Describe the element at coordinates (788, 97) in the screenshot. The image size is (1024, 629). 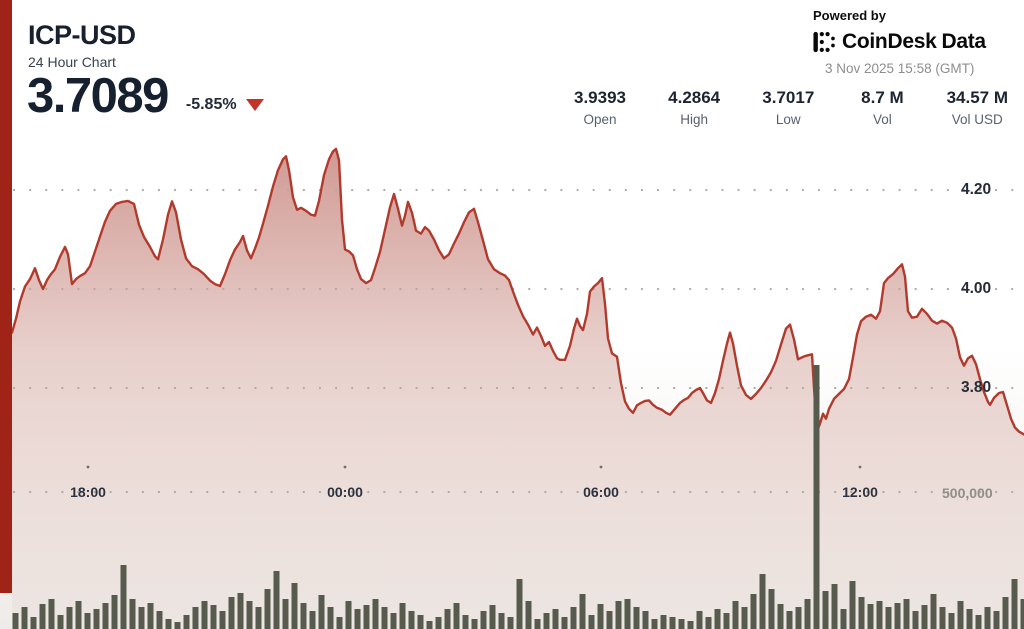
I see `stat-value: 3.7017` at that location.